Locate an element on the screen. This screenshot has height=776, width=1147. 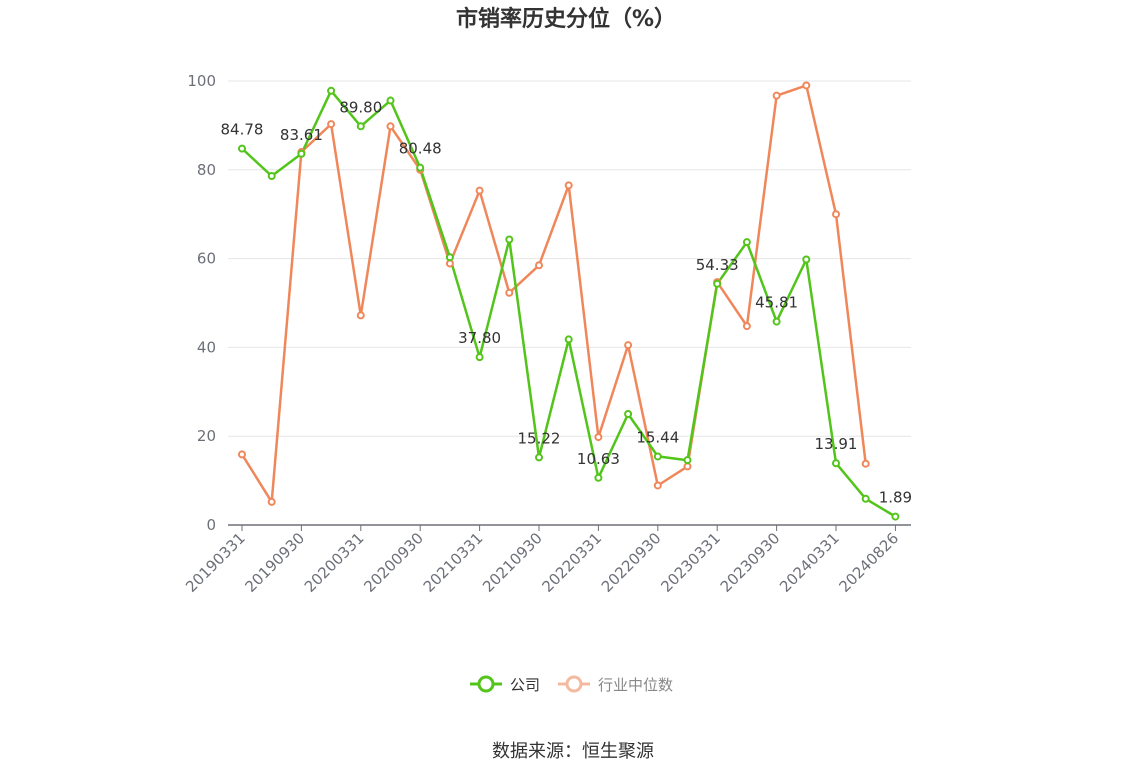
data-label: 10.63 is located at coordinates (598, 459).